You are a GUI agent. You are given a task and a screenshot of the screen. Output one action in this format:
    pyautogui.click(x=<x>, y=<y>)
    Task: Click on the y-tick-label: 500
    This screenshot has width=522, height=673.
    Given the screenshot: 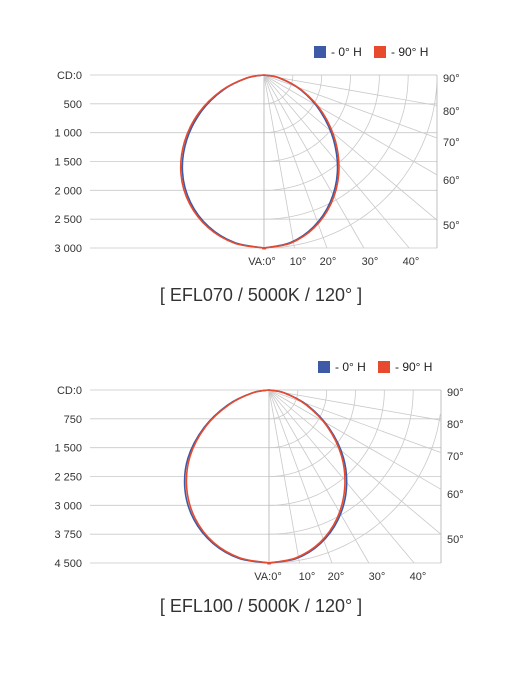 What is the action you would take?
    pyautogui.click(x=73, y=105)
    